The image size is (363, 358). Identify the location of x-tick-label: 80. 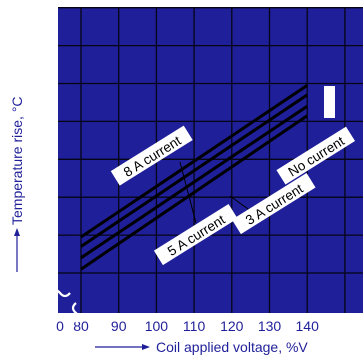
(81, 326).